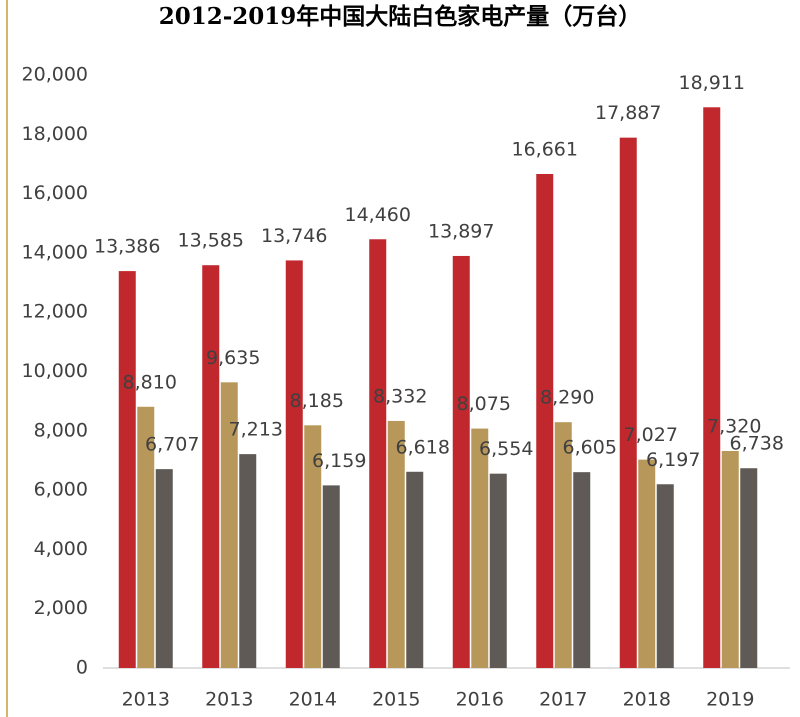 Image resolution: width=800 pixels, height=717 pixels. What do you see at coordinates (673, 460) in the screenshot?
I see `data-label: 6,197` at bounding box center [673, 460].